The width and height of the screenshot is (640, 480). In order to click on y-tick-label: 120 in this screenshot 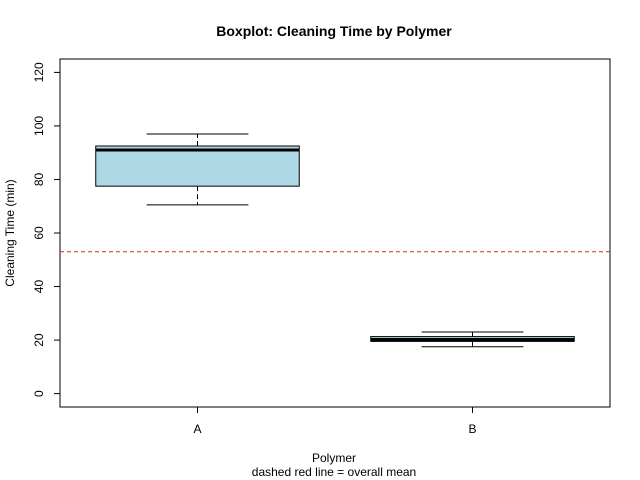, I will do `click(39, 72)`.